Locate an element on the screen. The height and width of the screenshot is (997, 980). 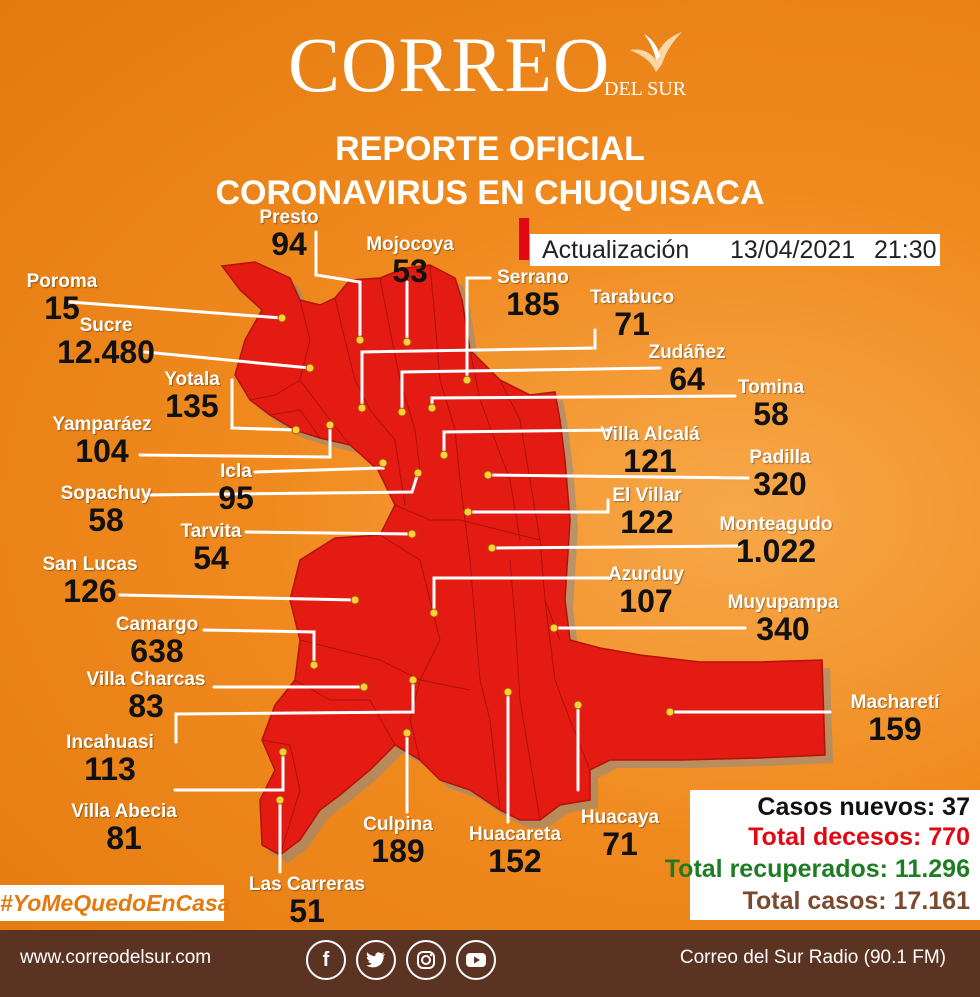
municipality-label-incahuasi: Incahuasi 113 is located at coordinates (110, 759).